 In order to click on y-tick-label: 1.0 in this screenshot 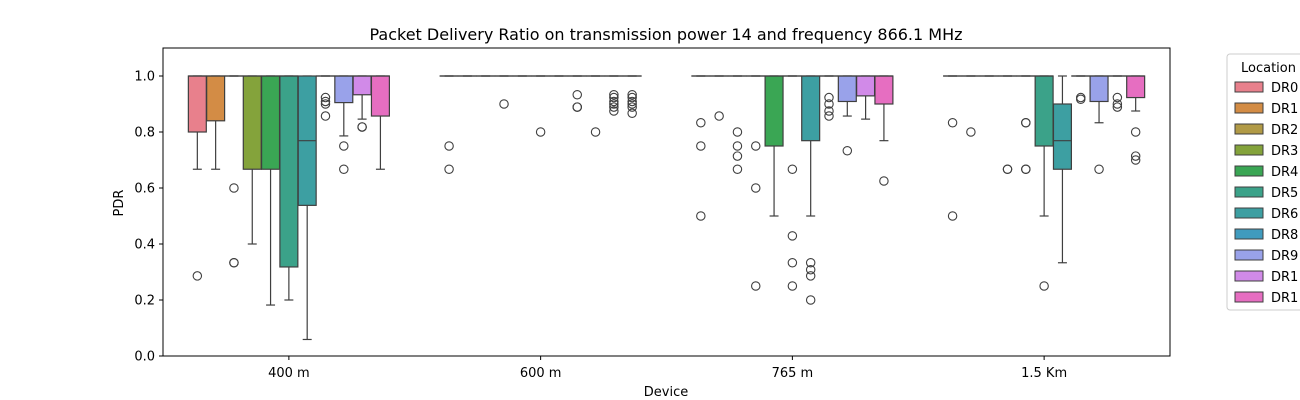, I will do `click(144, 77)`.